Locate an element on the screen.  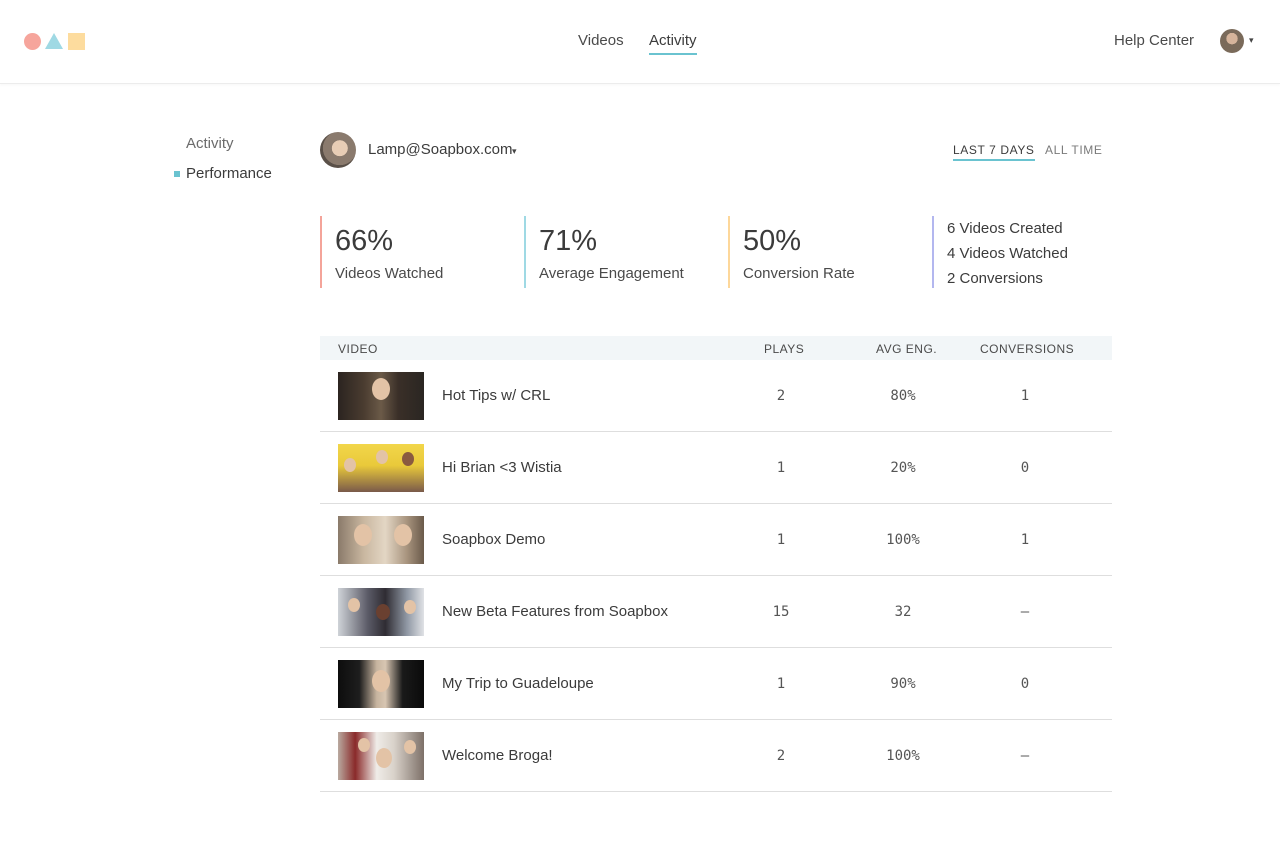
stat-label: Average Engagement is located at coordinates (611, 273).